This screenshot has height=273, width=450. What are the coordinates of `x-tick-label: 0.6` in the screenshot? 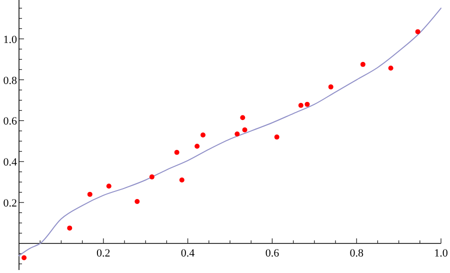 It's located at (272, 253).